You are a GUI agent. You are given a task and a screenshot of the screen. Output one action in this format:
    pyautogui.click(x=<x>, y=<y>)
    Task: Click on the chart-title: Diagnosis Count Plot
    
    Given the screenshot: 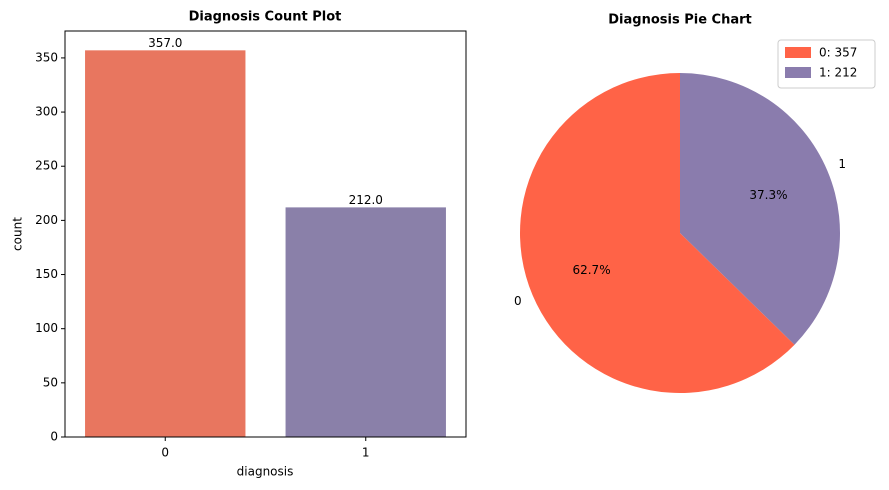 What is the action you would take?
    pyautogui.click(x=265, y=17)
    